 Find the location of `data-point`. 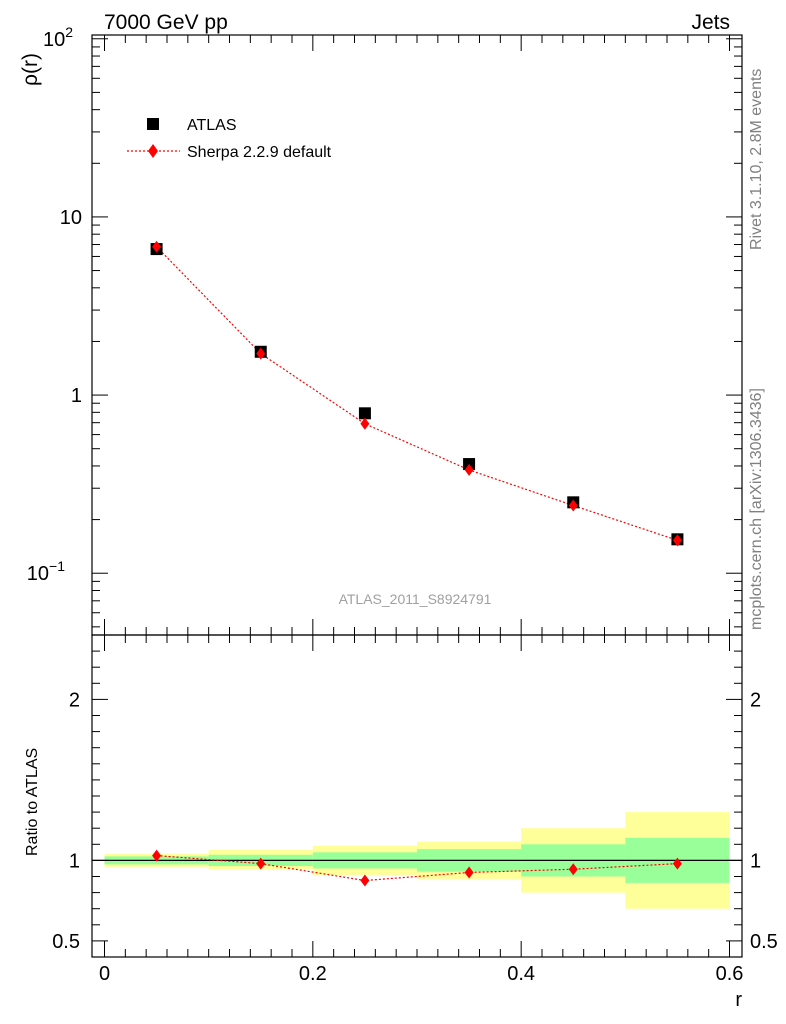

data-point is located at coordinates (364, 413).